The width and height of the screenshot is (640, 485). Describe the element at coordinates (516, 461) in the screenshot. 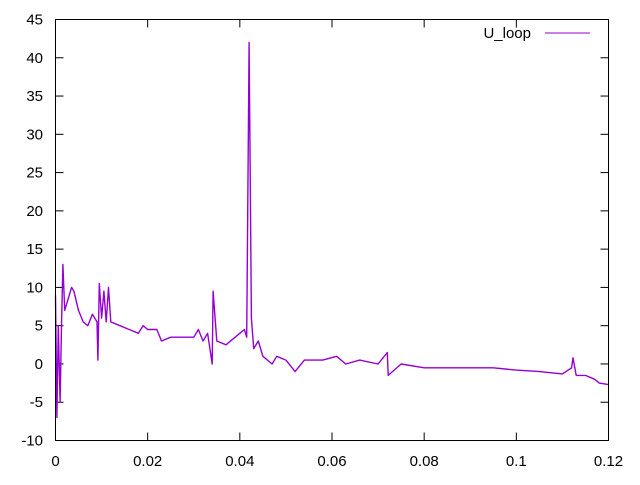

I see `x-tick-label: 0.1` at that location.